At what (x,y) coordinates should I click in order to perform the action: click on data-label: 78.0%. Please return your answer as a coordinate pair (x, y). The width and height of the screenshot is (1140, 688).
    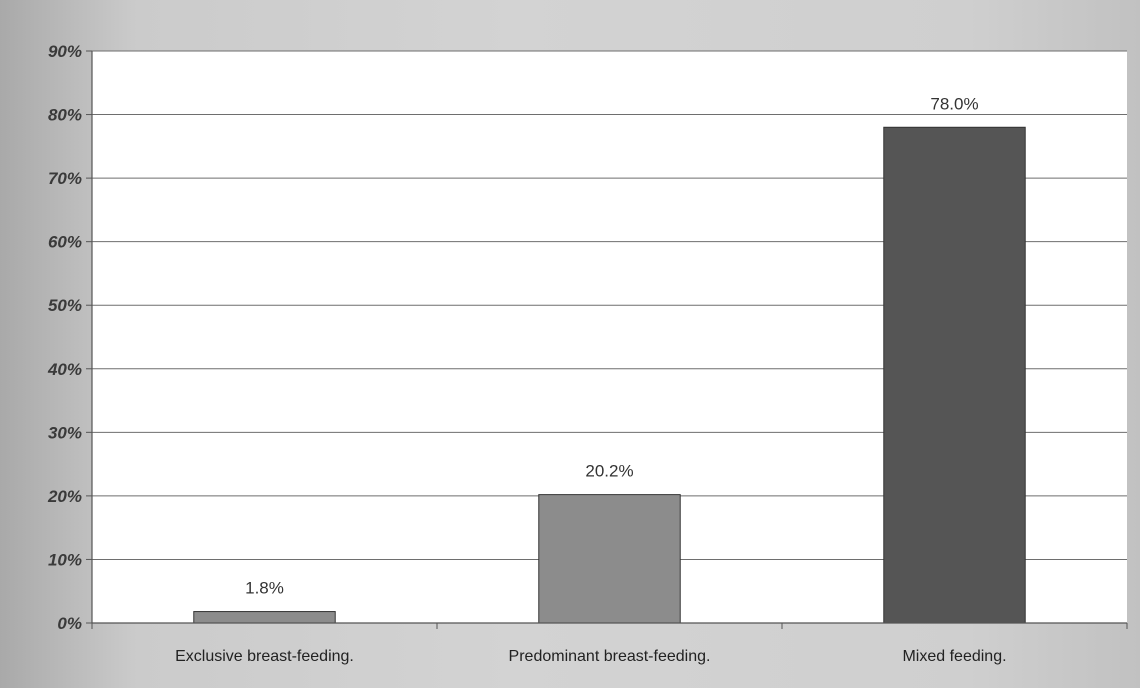
    Looking at the image, I should click on (954, 103).